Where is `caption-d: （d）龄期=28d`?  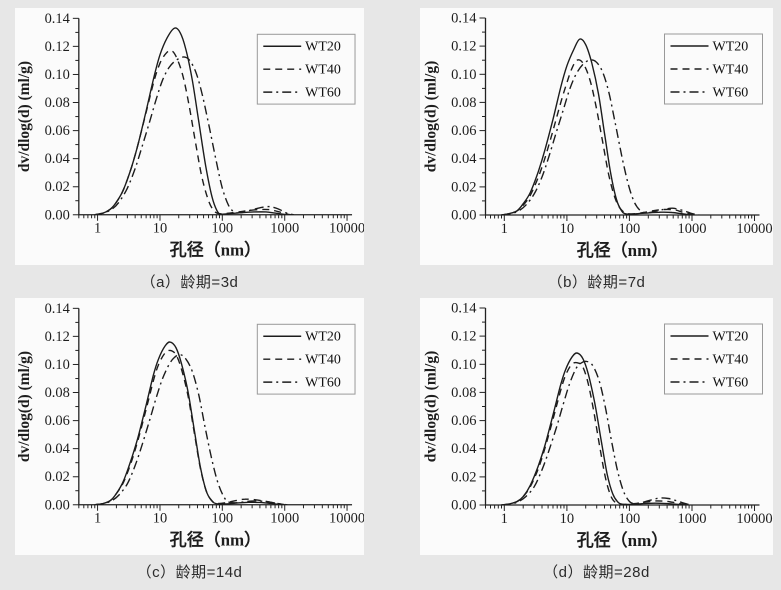
caption-d: （d）龄期=28d is located at coordinates (596, 572).